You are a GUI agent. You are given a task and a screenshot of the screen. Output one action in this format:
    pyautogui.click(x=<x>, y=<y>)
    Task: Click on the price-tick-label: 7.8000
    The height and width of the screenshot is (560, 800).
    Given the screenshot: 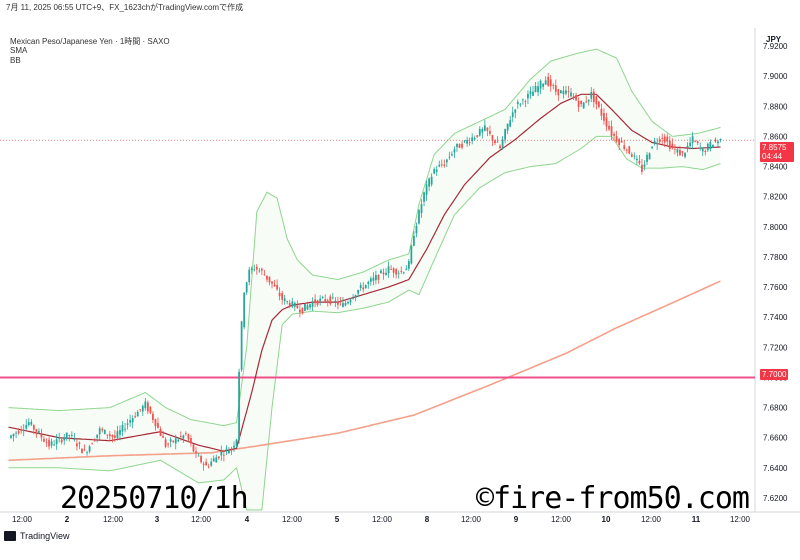 What is the action you would take?
    pyautogui.click(x=775, y=227)
    